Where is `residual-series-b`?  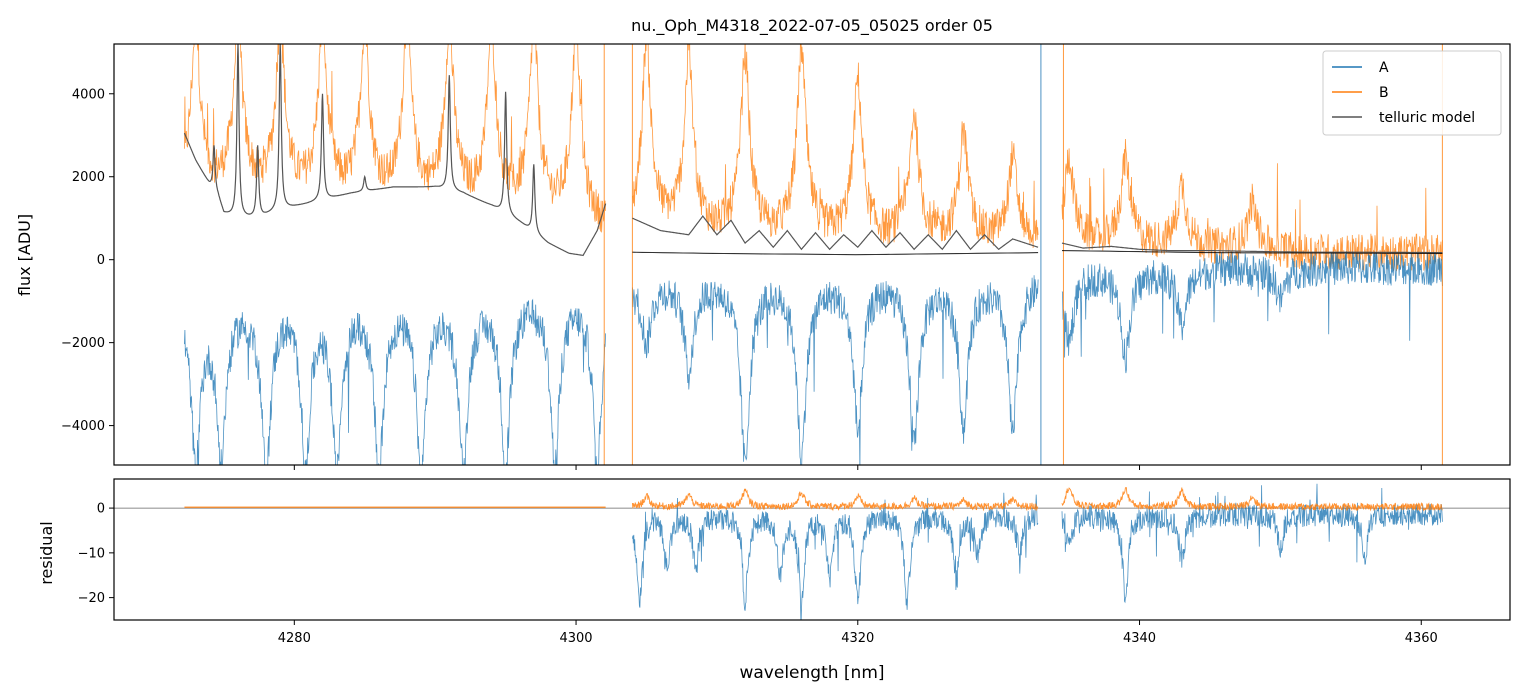 residual-series-b is located at coordinates (1037, 499).